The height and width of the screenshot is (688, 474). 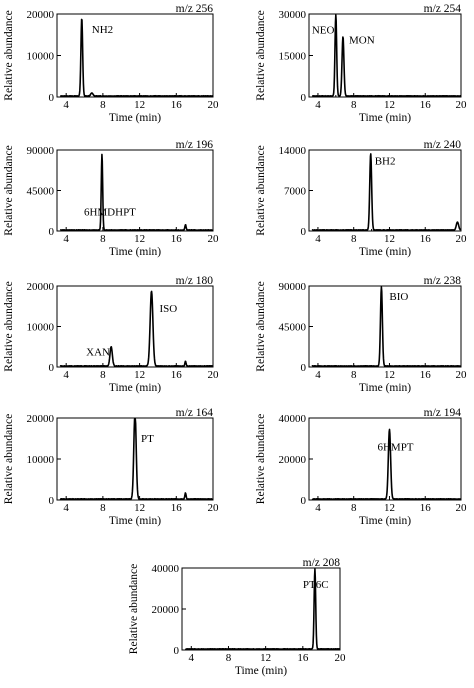 I want to click on mz-label: m/z 256, so click(x=195, y=9).